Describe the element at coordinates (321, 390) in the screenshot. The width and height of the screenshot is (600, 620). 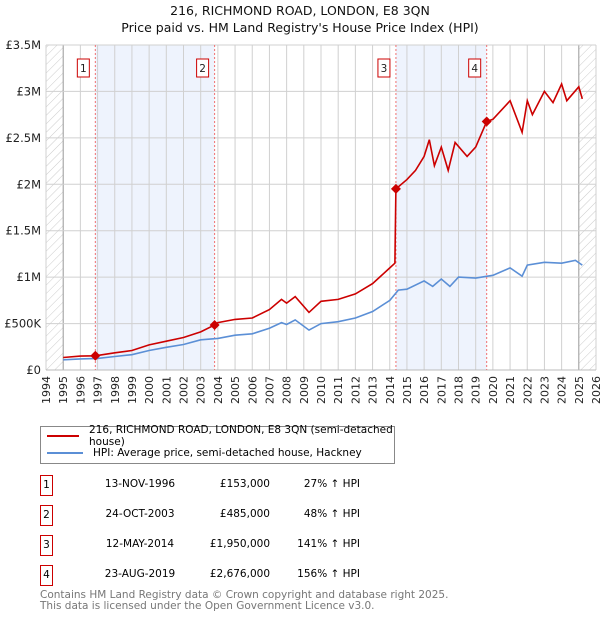
I see `x-tick-label: 2010` at that location.